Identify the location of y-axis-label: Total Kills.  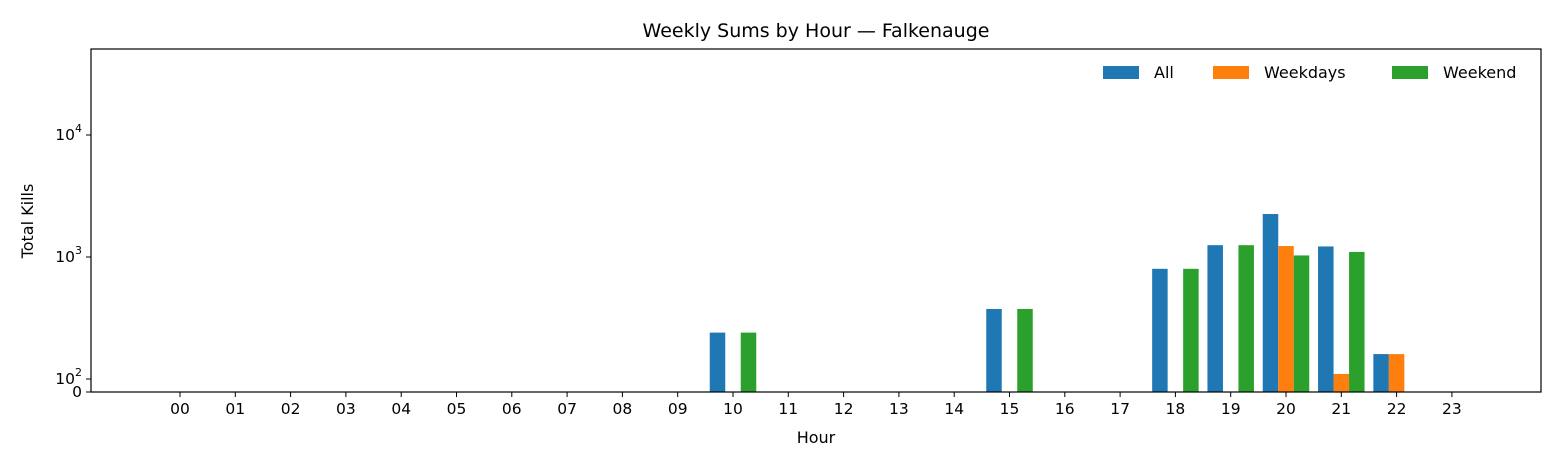
(27, 222).